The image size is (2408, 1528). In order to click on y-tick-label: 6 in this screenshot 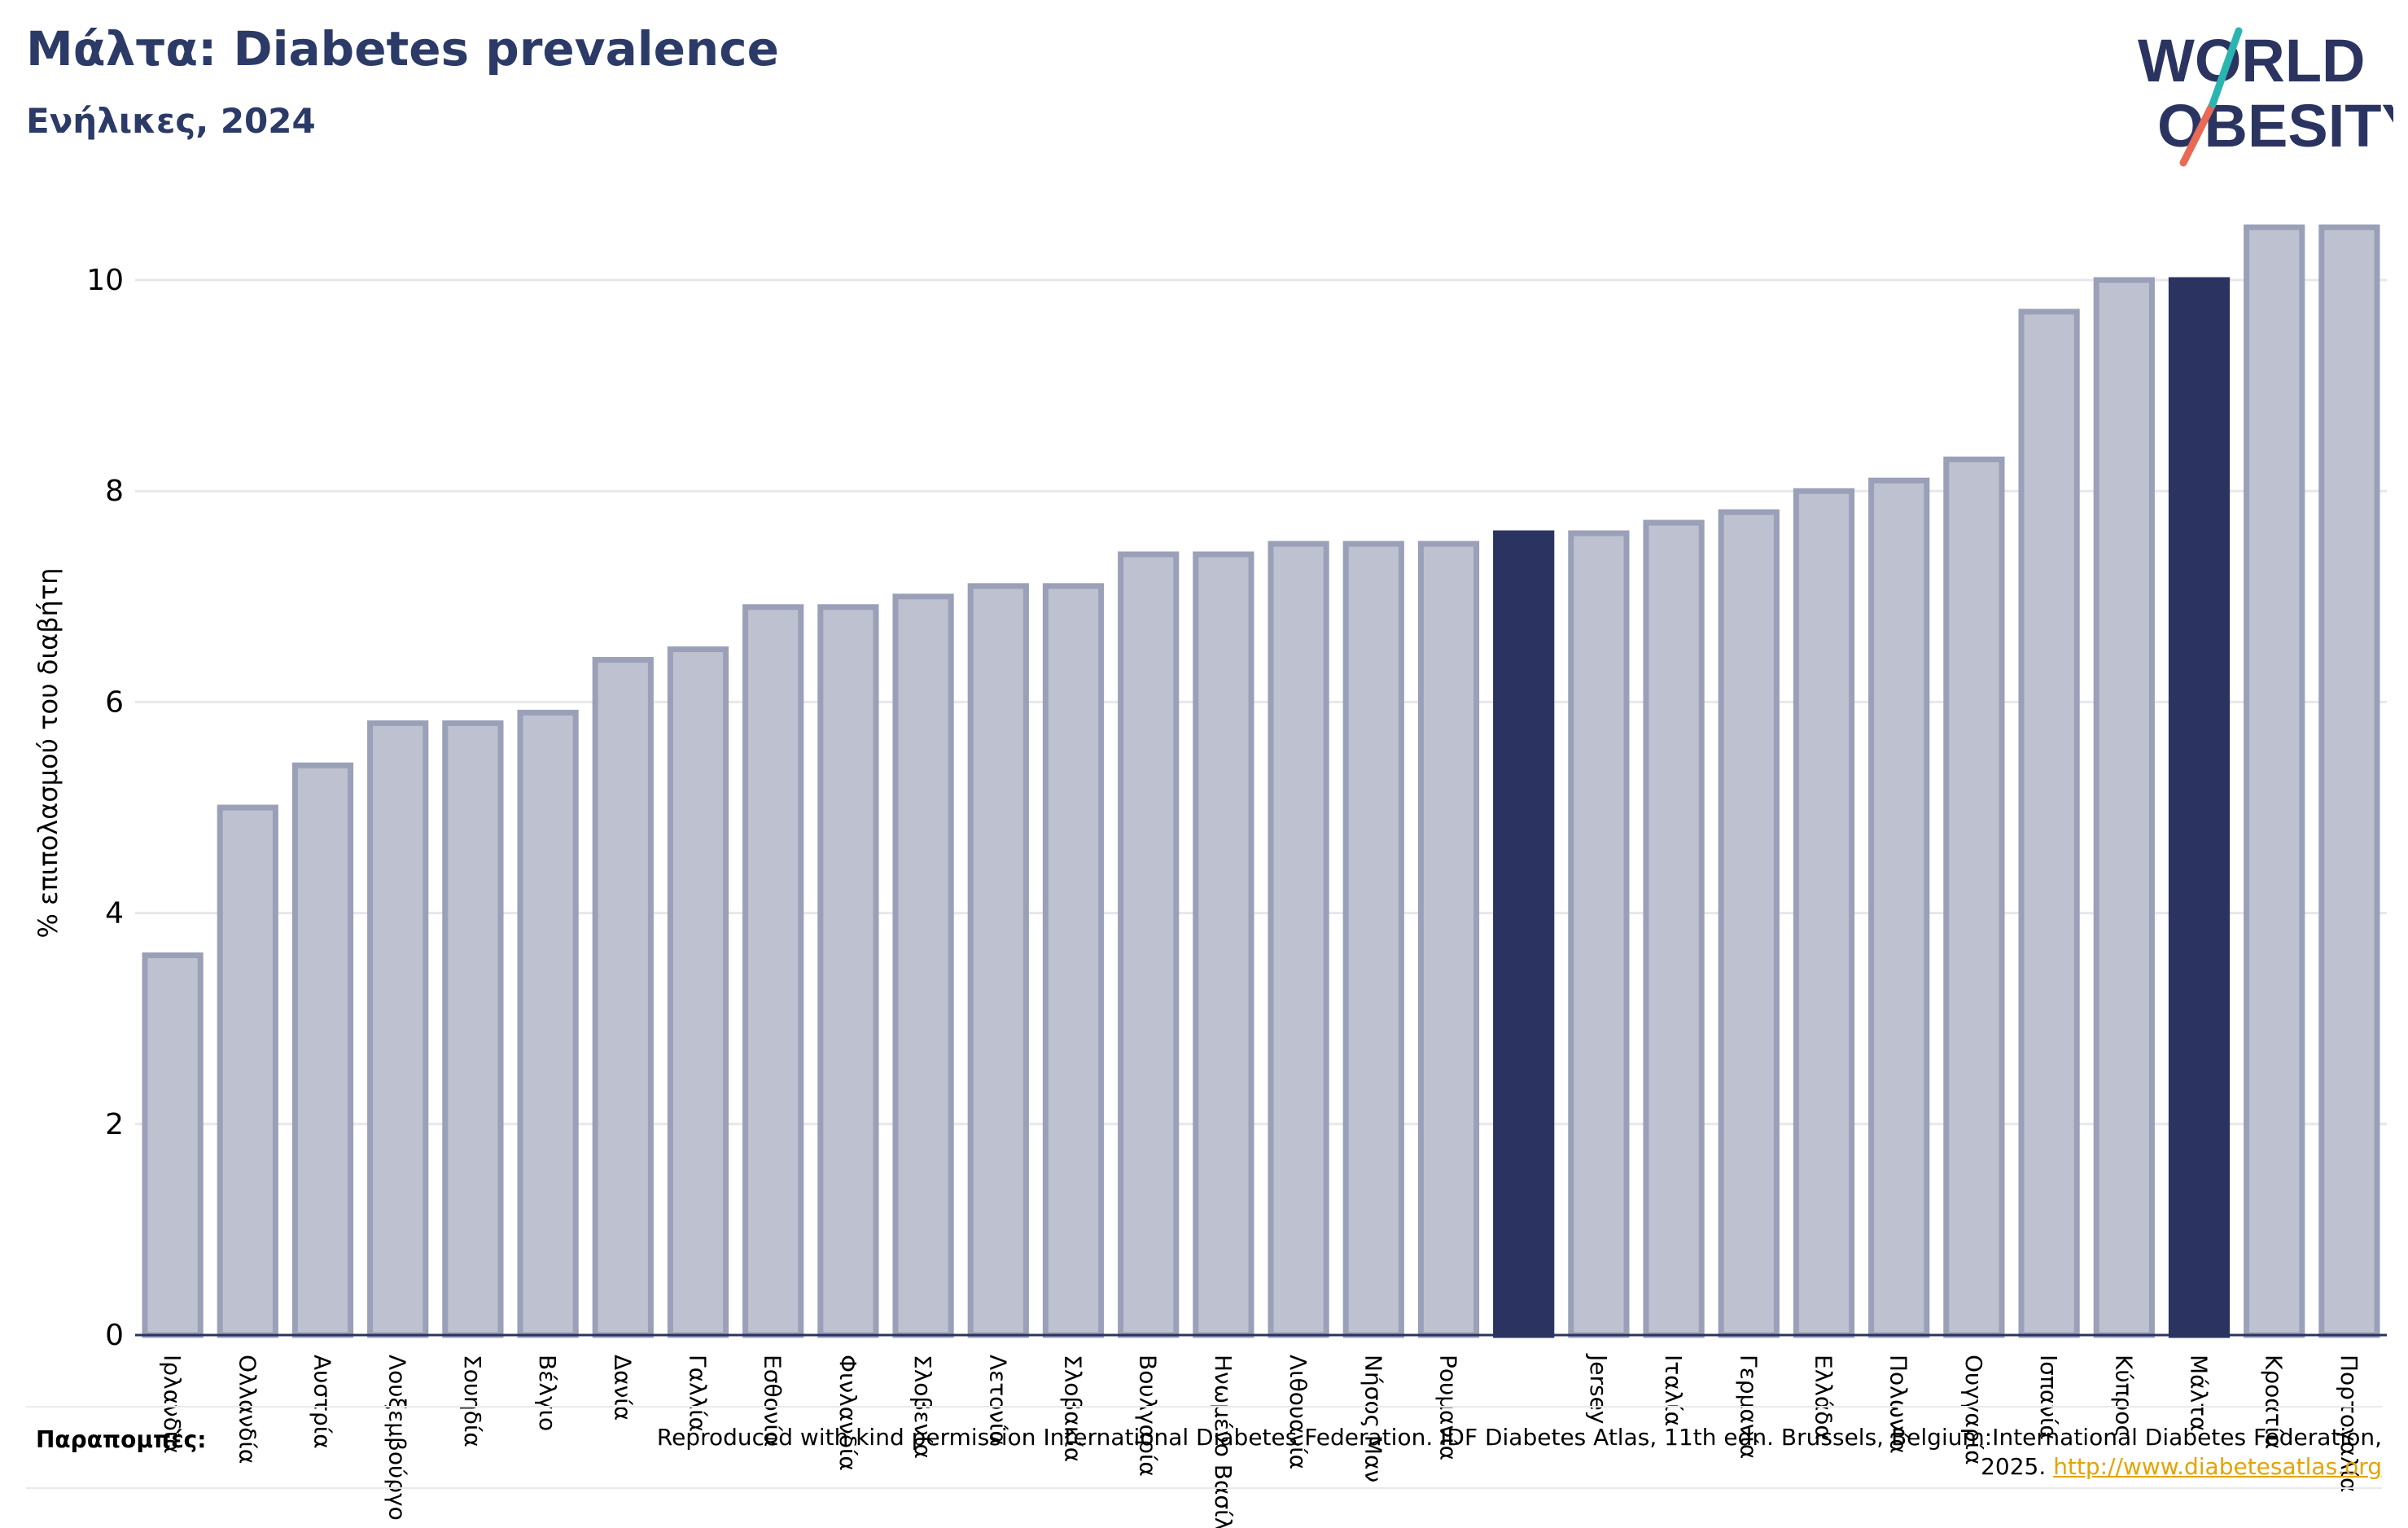, I will do `click(114, 702)`.